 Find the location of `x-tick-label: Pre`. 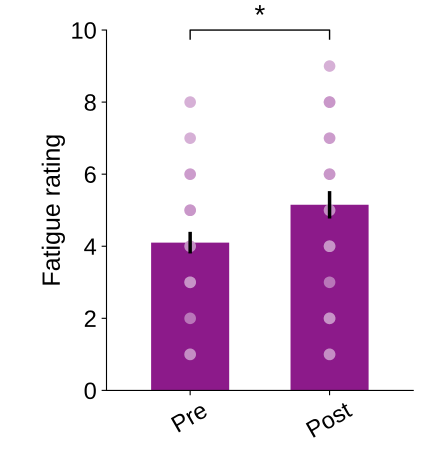

x-tick-label: Pre is located at coordinates (189, 417).